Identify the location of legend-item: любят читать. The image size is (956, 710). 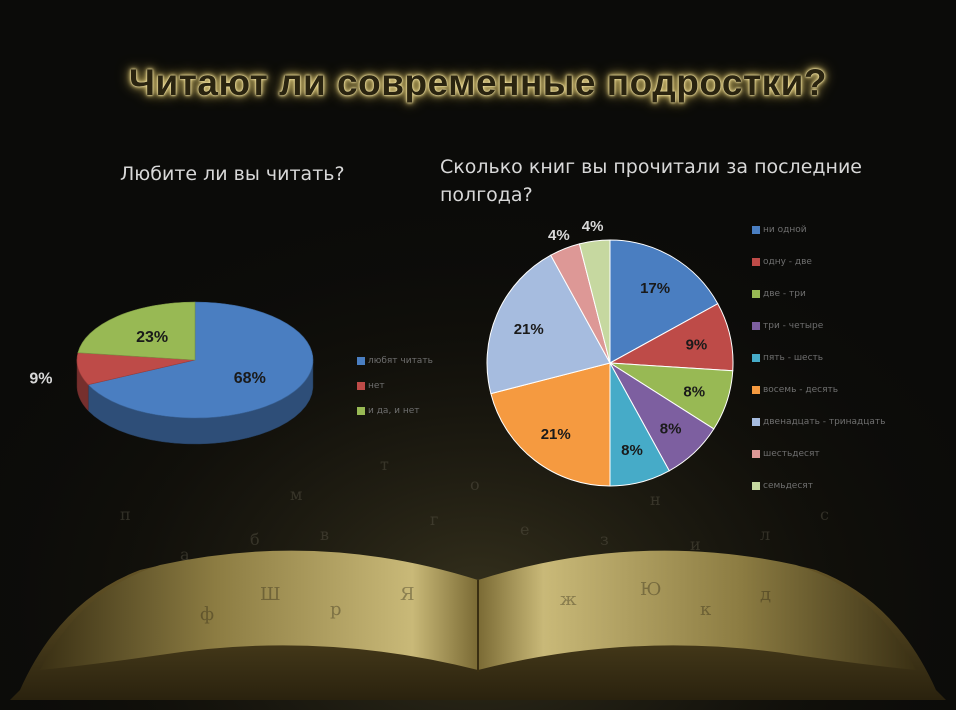
(395, 360).